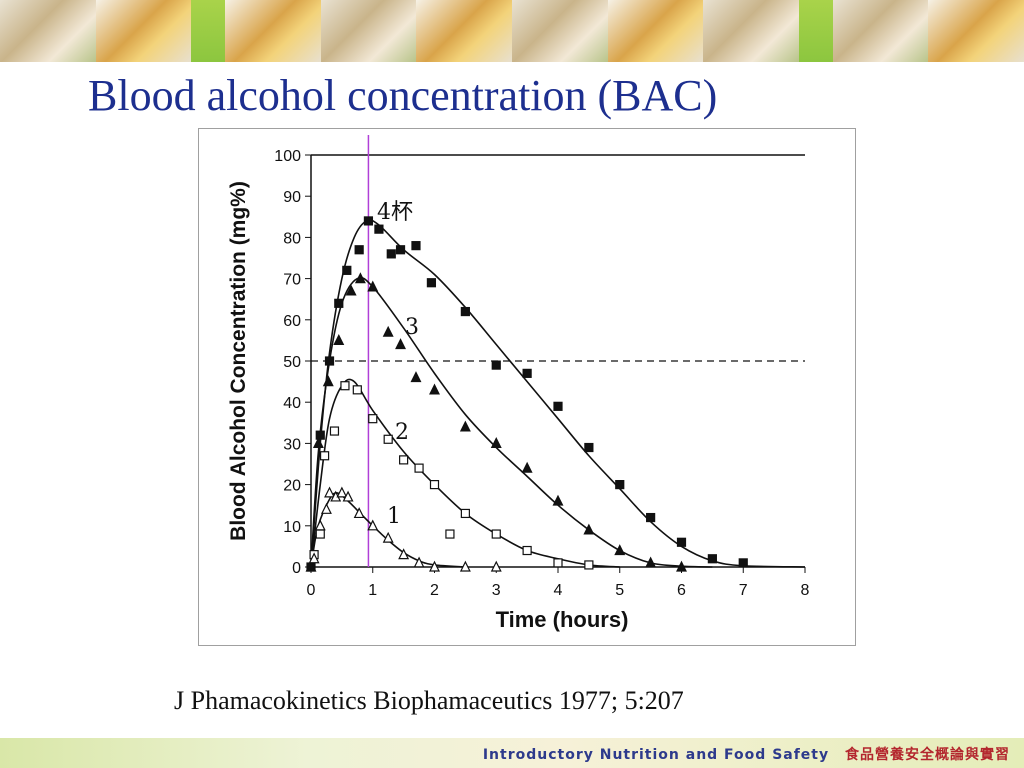  I want to click on slide-title: Blood alcohol concentration (BAC), so click(403, 95).